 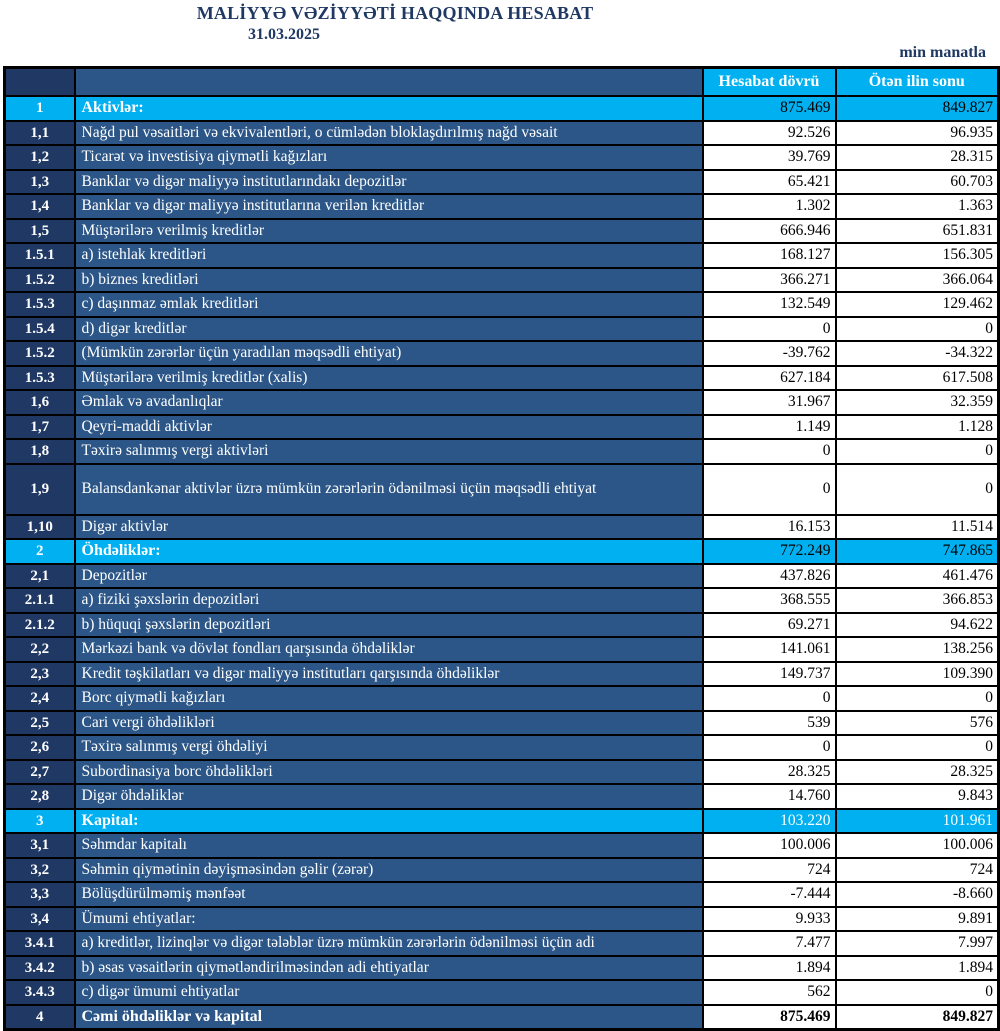 What do you see at coordinates (917, 771) in the screenshot?
I see `value-previous: 28.325` at bounding box center [917, 771].